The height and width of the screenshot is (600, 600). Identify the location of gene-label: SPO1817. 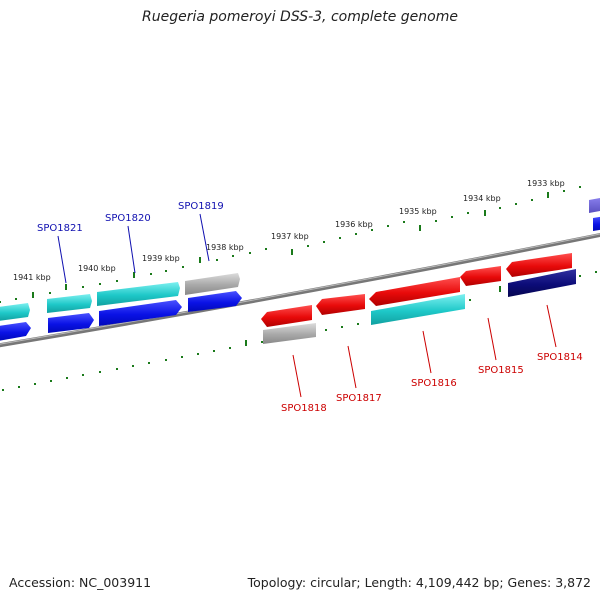
(359, 398).